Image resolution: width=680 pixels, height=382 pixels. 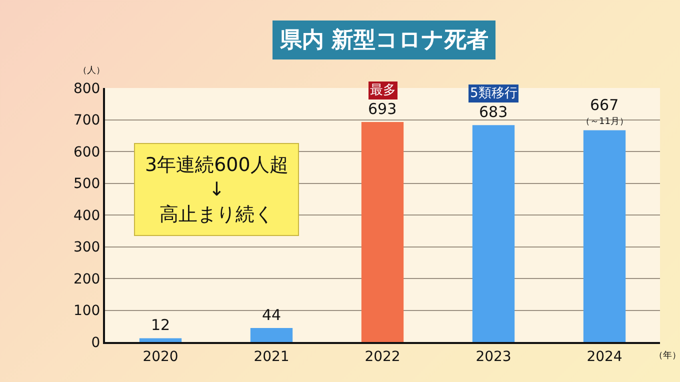 I want to click on y-tick-label: 100, so click(x=86, y=311).